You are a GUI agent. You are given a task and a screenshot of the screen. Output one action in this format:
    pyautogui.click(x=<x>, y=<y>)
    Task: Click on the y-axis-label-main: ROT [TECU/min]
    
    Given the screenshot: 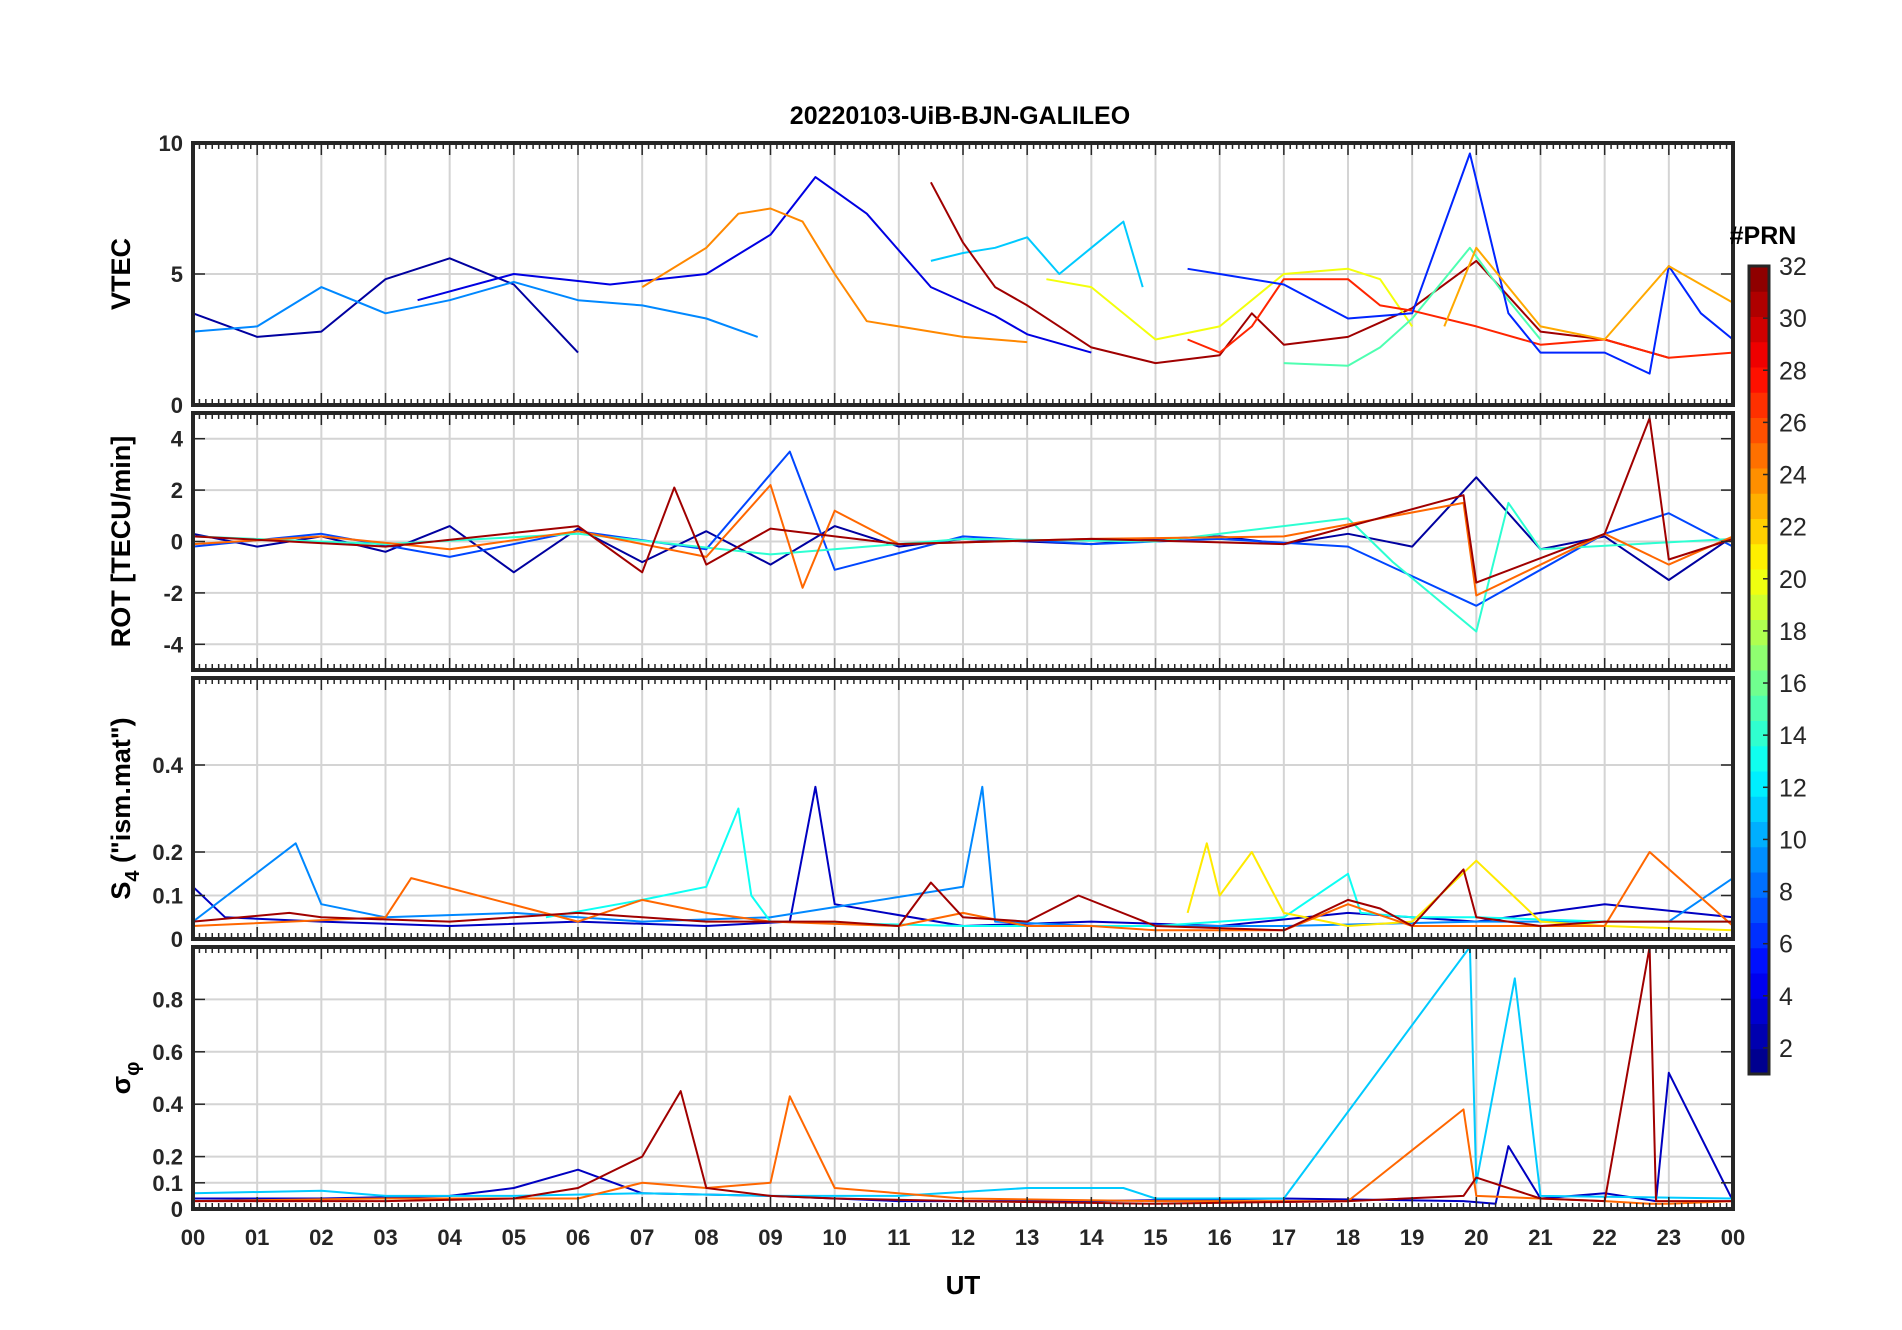 What is the action you would take?
    pyautogui.click(x=121, y=541)
    